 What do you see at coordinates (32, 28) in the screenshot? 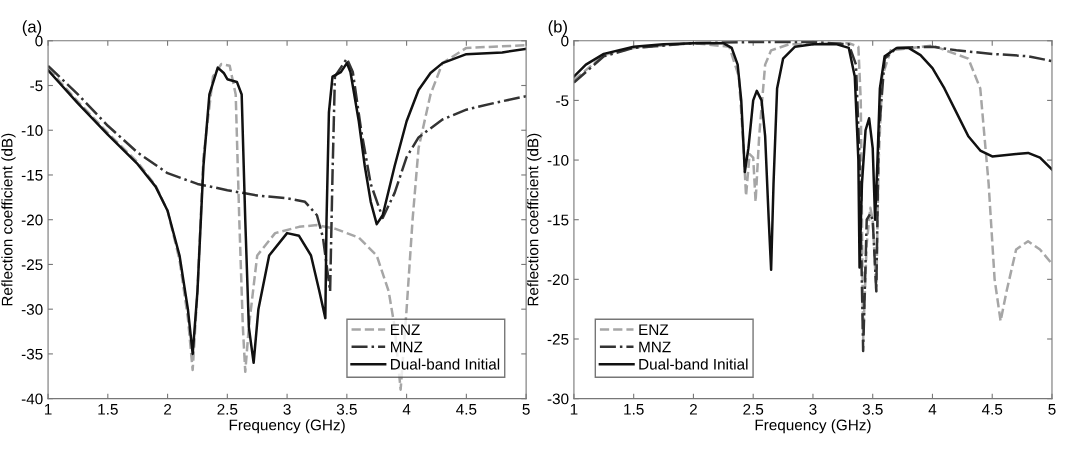
I see `chart-title: (a)` at bounding box center [32, 28].